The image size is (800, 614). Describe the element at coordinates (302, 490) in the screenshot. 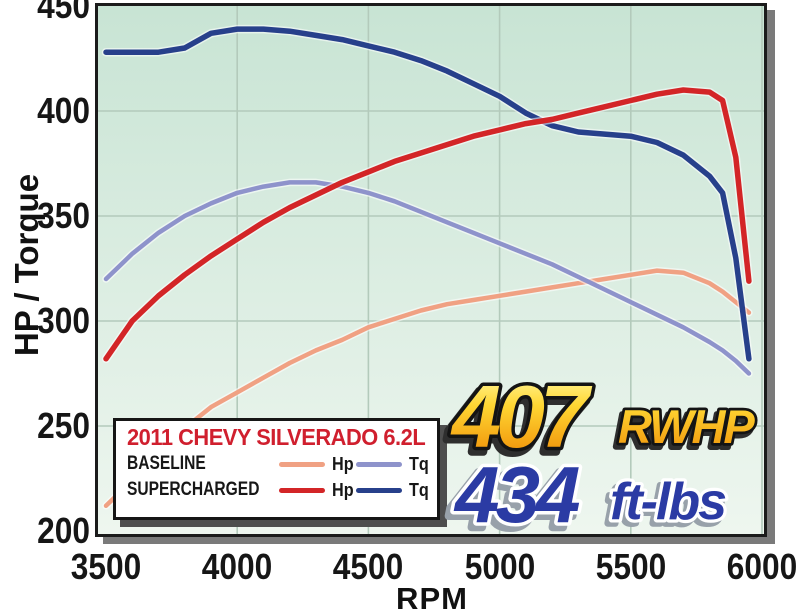

I see `legend-swatch-supercharged_hp` at that location.